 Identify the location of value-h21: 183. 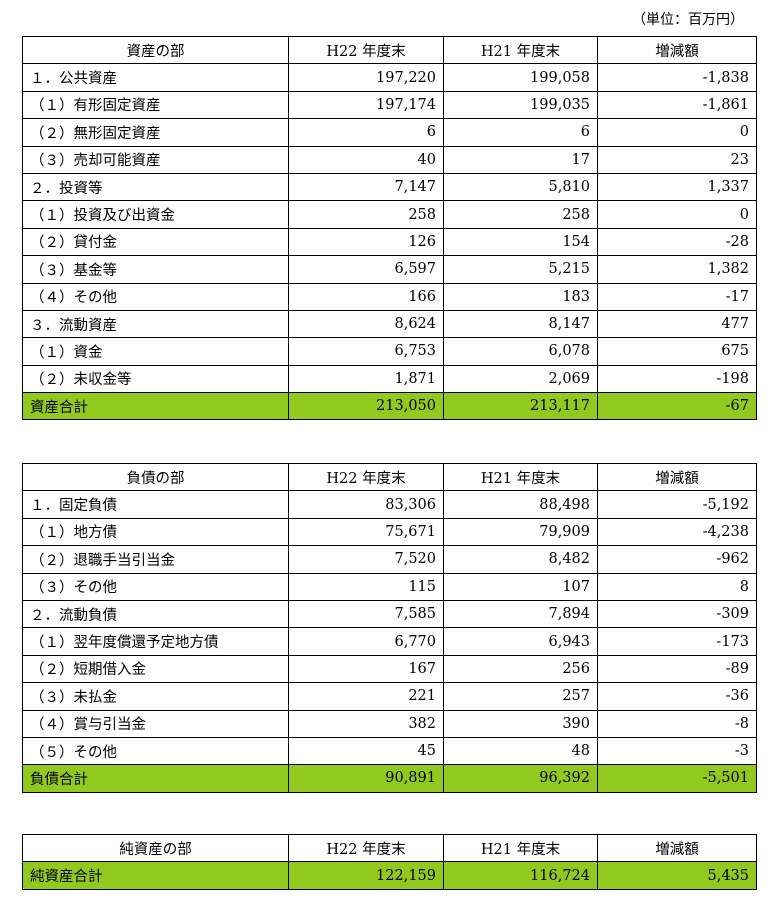
(520, 296).